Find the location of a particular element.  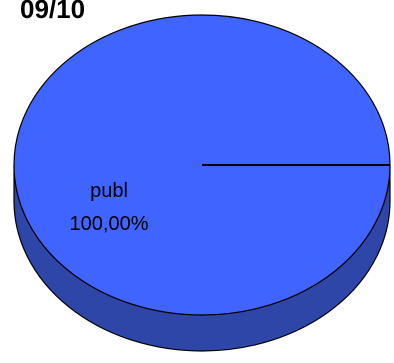

slice-percent-publ: 100,00% is located at coordinates (109, 224).